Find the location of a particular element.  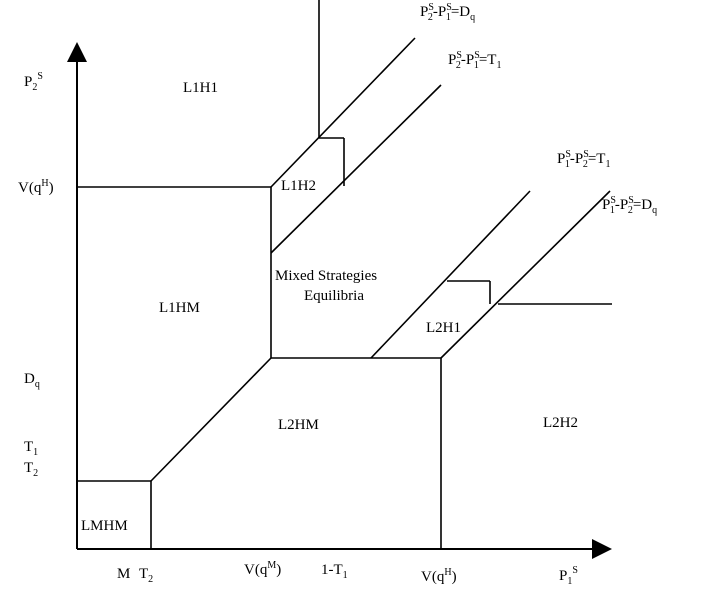

line-p2-minus-p1-t1 is located at coordinates (356, 169).